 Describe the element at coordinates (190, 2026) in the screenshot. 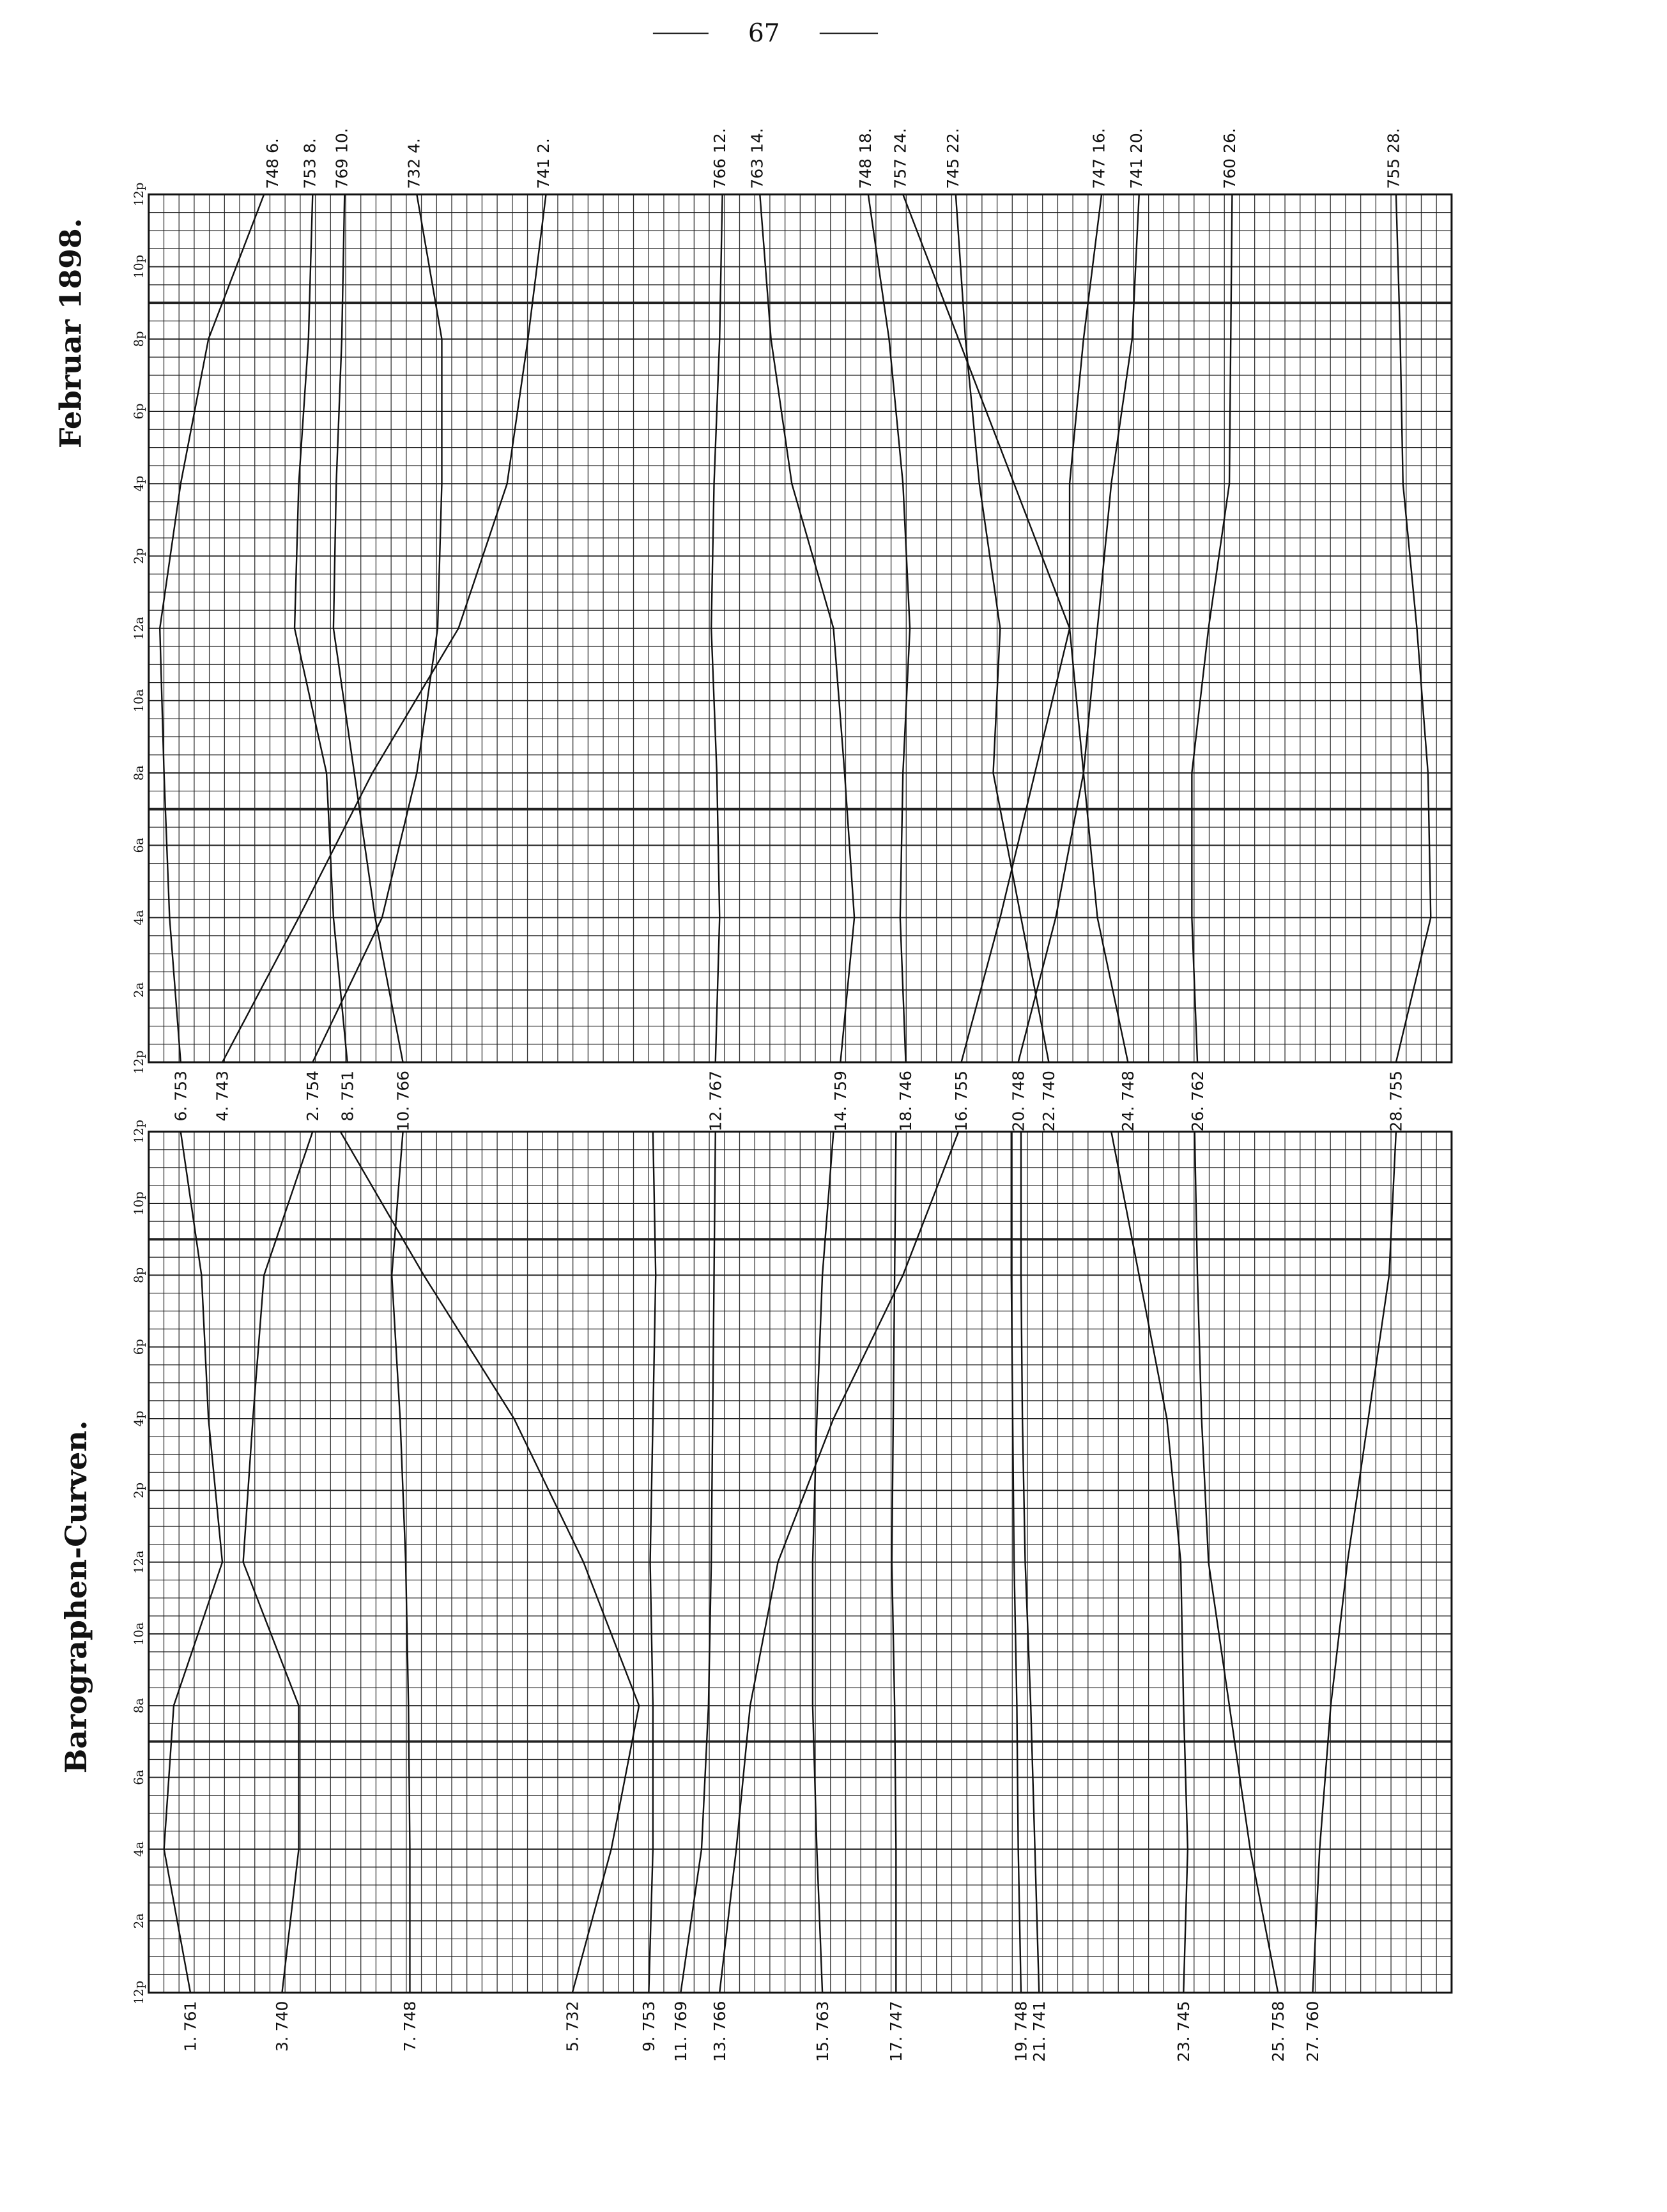

I see `curve-start-label: 1. 761` at that location.